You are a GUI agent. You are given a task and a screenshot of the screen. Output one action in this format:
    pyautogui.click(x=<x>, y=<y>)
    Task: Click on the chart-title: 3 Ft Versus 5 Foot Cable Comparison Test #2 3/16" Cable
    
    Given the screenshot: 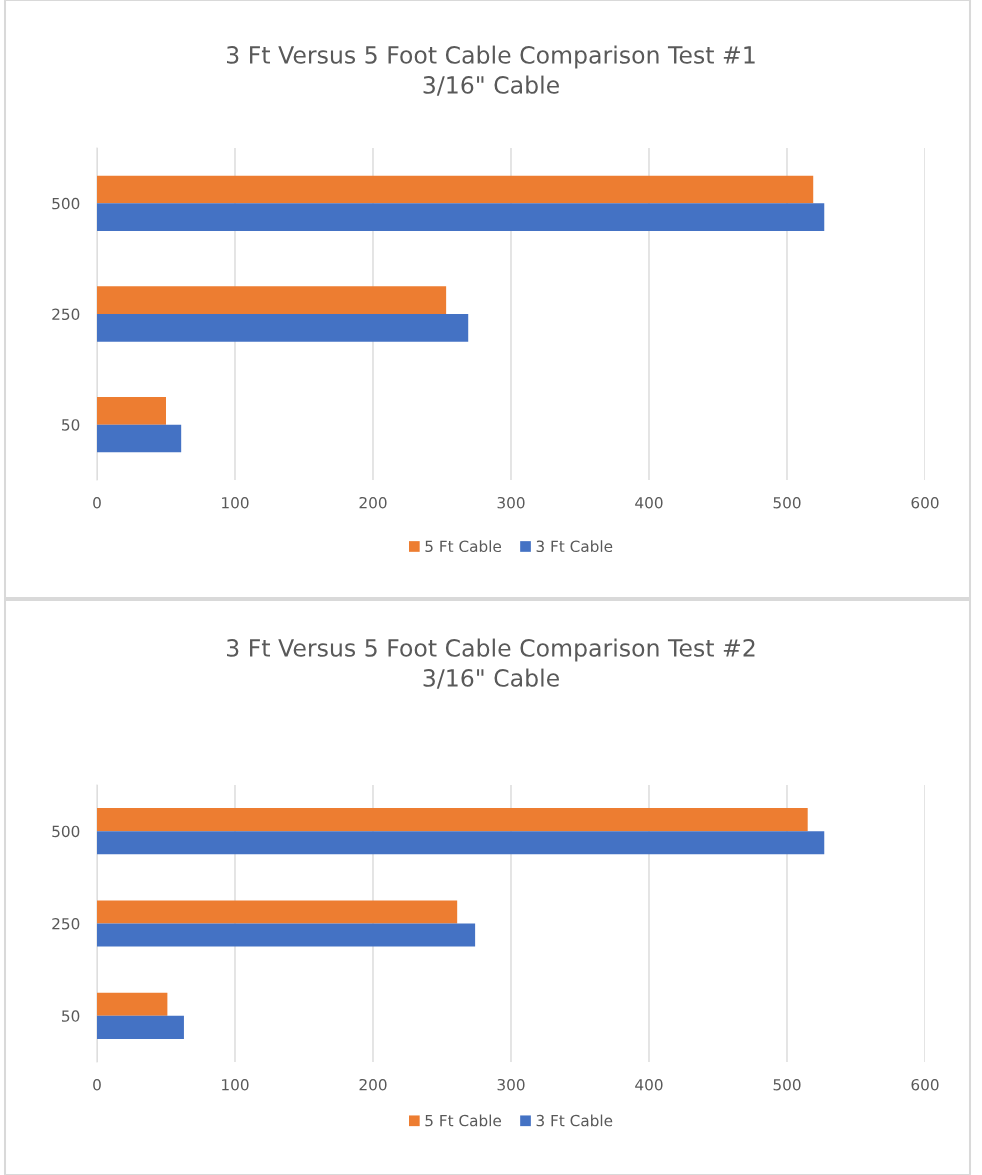 What is the action you would take?
    pyautogui.click(x=491, y=663)
    